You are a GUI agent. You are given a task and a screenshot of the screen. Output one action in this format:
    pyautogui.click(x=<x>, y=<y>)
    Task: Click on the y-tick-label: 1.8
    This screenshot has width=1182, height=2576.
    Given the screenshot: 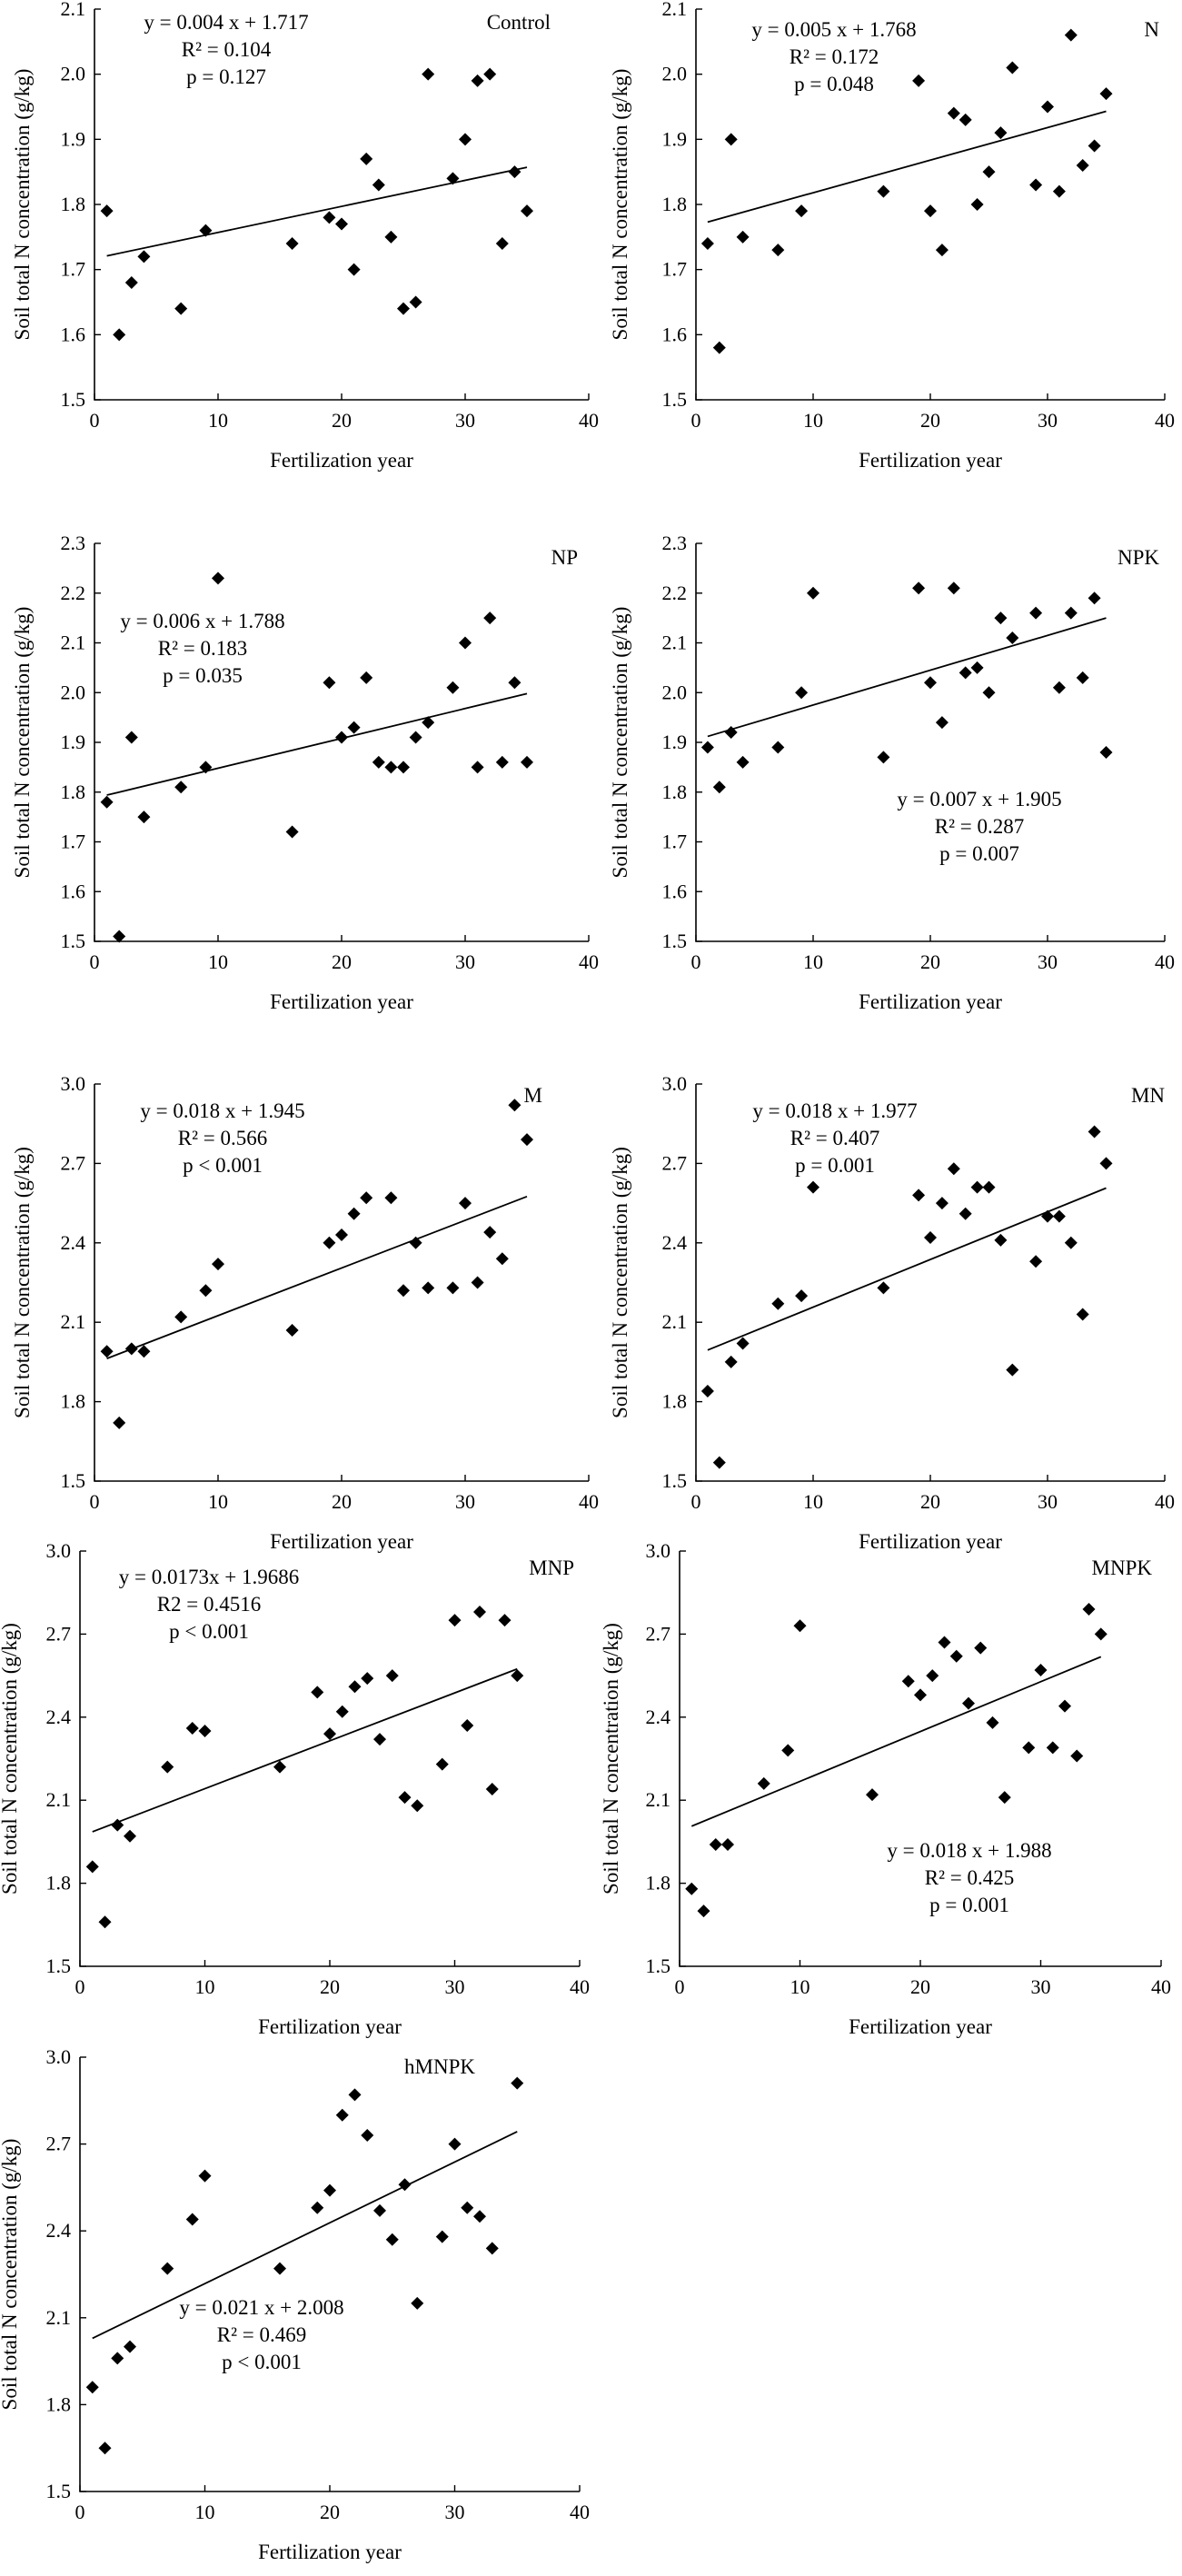 What is the action you would take?
    pyautogui.click(x=675, y=204)
    